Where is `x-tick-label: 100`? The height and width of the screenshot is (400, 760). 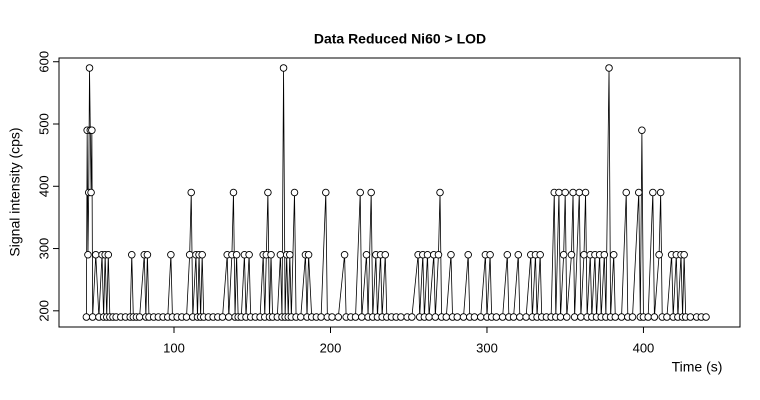 x-tick-label: 100 is located at coordinates (174, 347).